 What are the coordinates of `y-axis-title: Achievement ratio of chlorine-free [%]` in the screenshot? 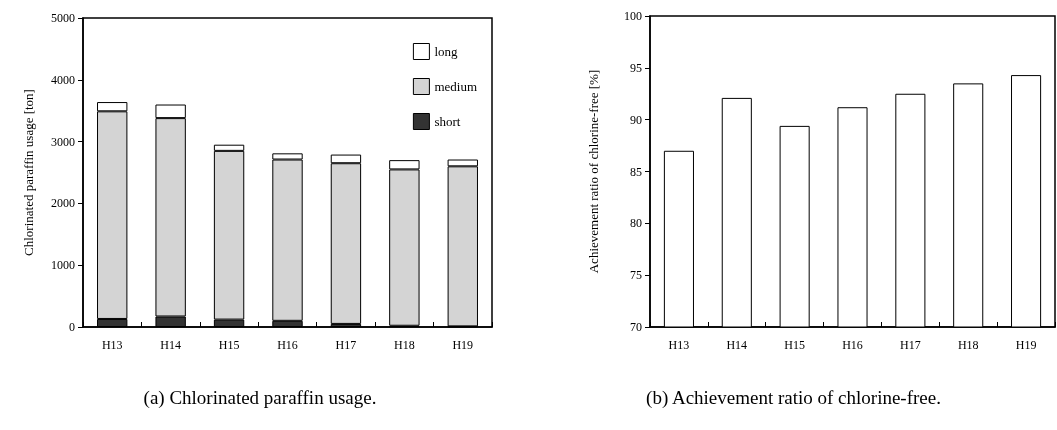 It's located at (593, 171).